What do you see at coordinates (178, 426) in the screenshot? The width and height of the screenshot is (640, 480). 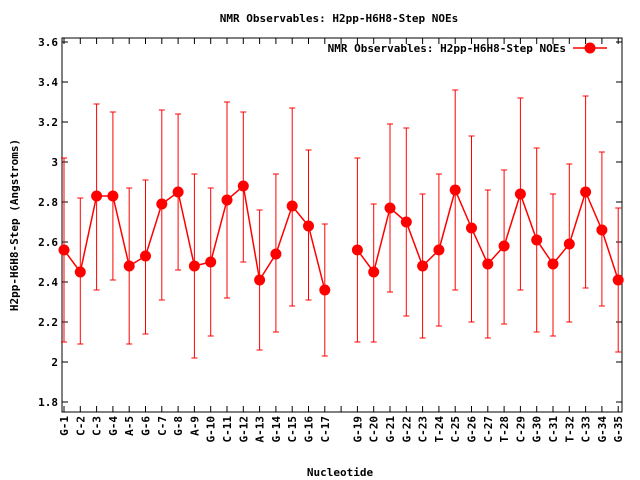 I see `x-tick-label: G-8` at bounding box center [178, 426].